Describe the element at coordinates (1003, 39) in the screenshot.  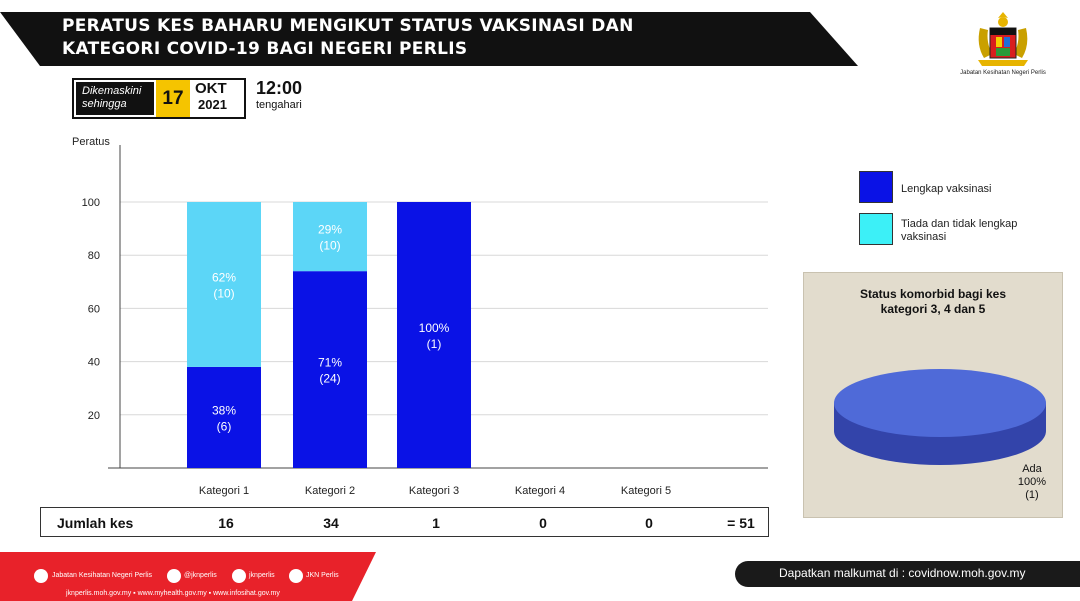
I see `malaysia-crest-logo` at that location.